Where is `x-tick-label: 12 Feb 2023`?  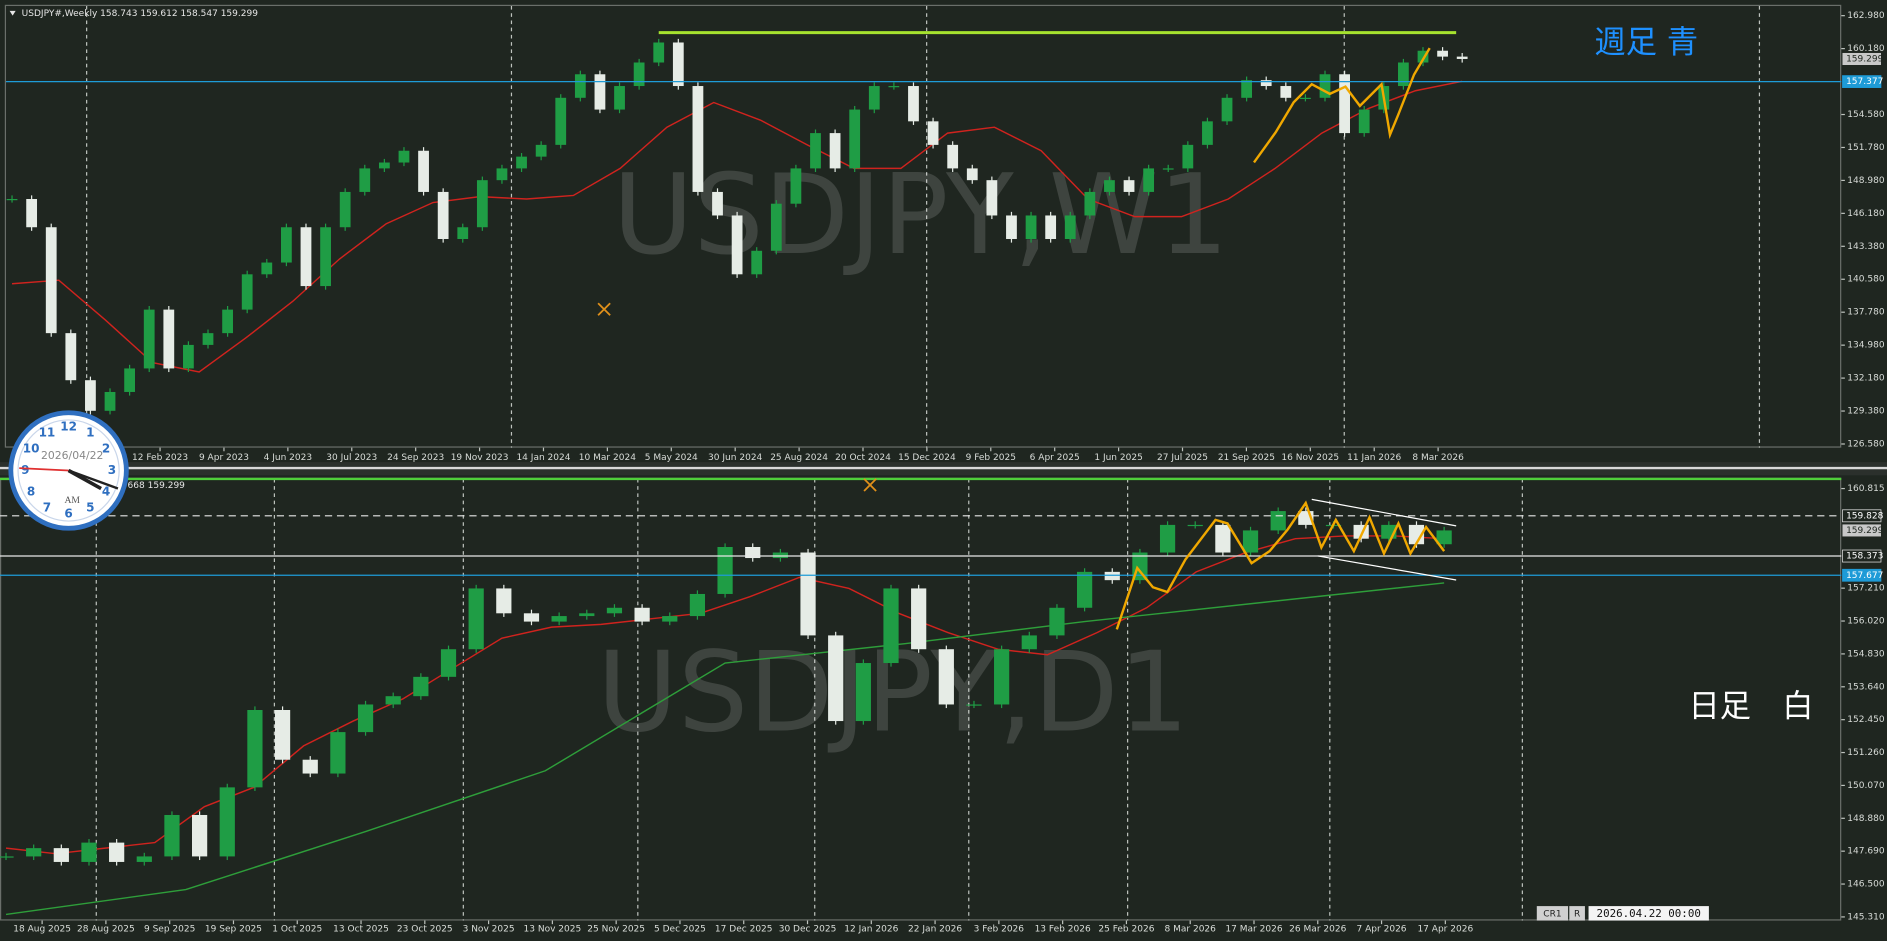 x-tick-label: 12 Feb 2023 is located at coordinates (160, 458).